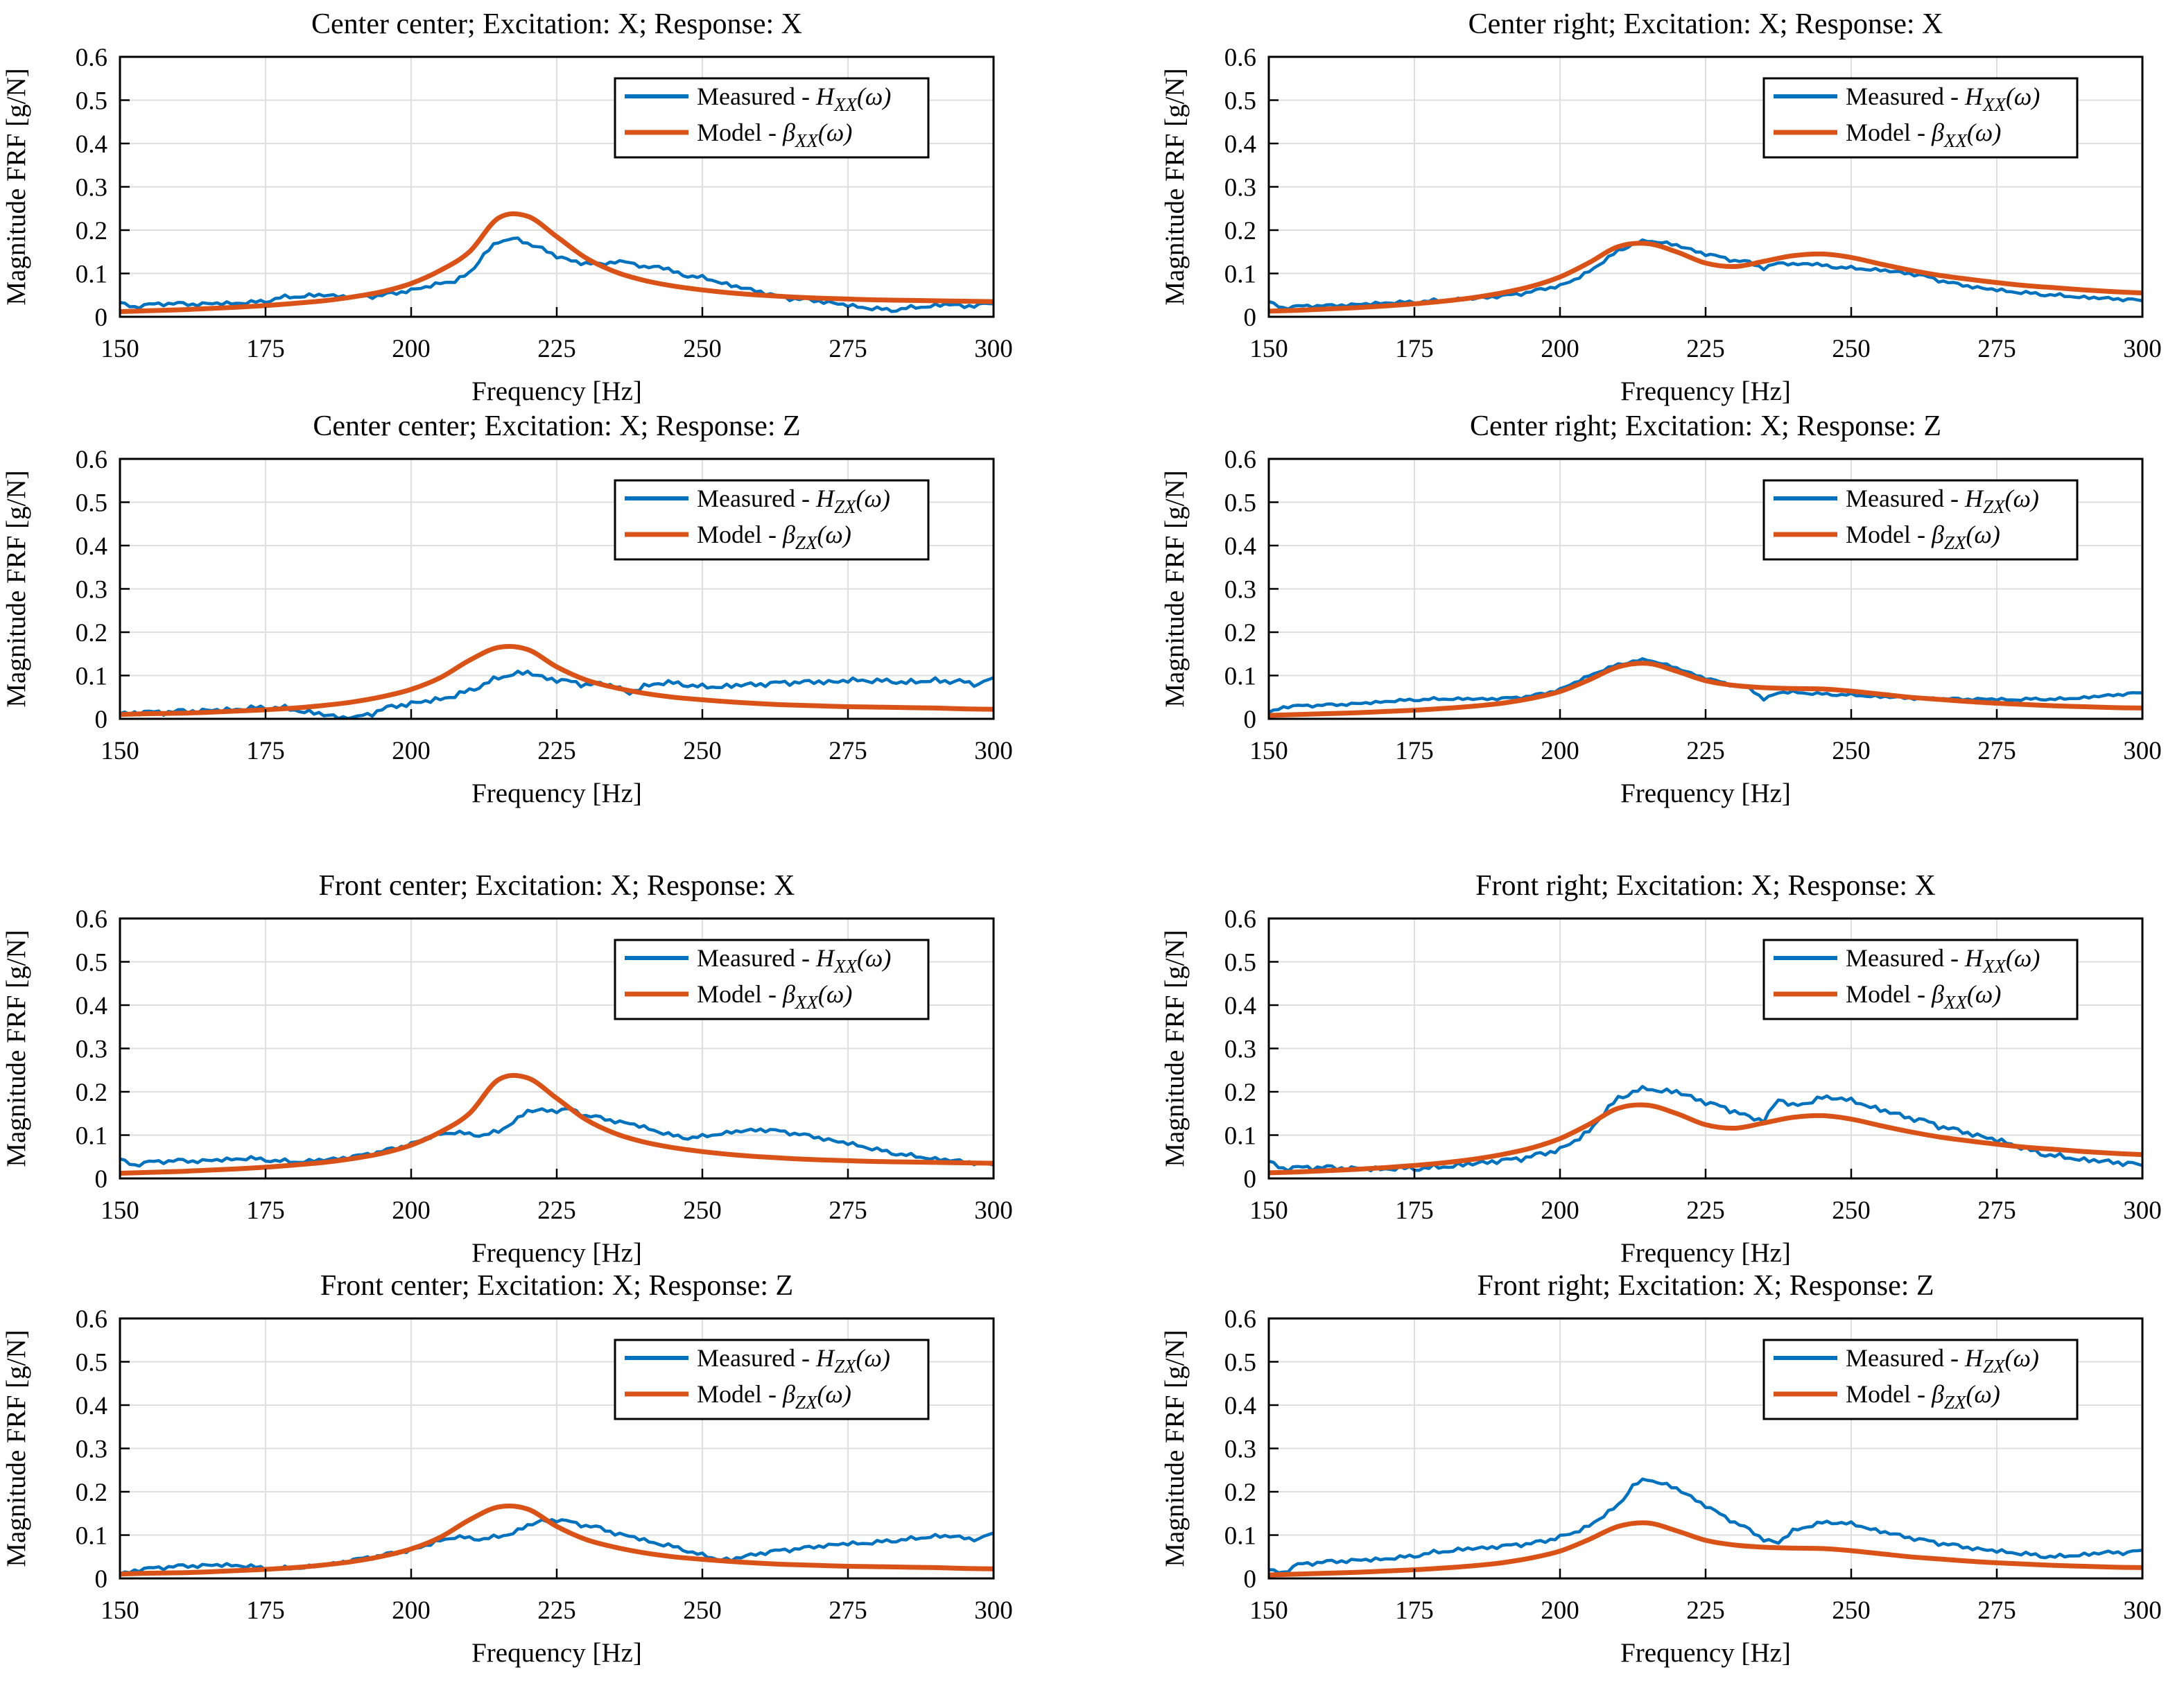  I want to click on plot-title: Front right; Excitation: X; Response: X, so click(1705, 886).